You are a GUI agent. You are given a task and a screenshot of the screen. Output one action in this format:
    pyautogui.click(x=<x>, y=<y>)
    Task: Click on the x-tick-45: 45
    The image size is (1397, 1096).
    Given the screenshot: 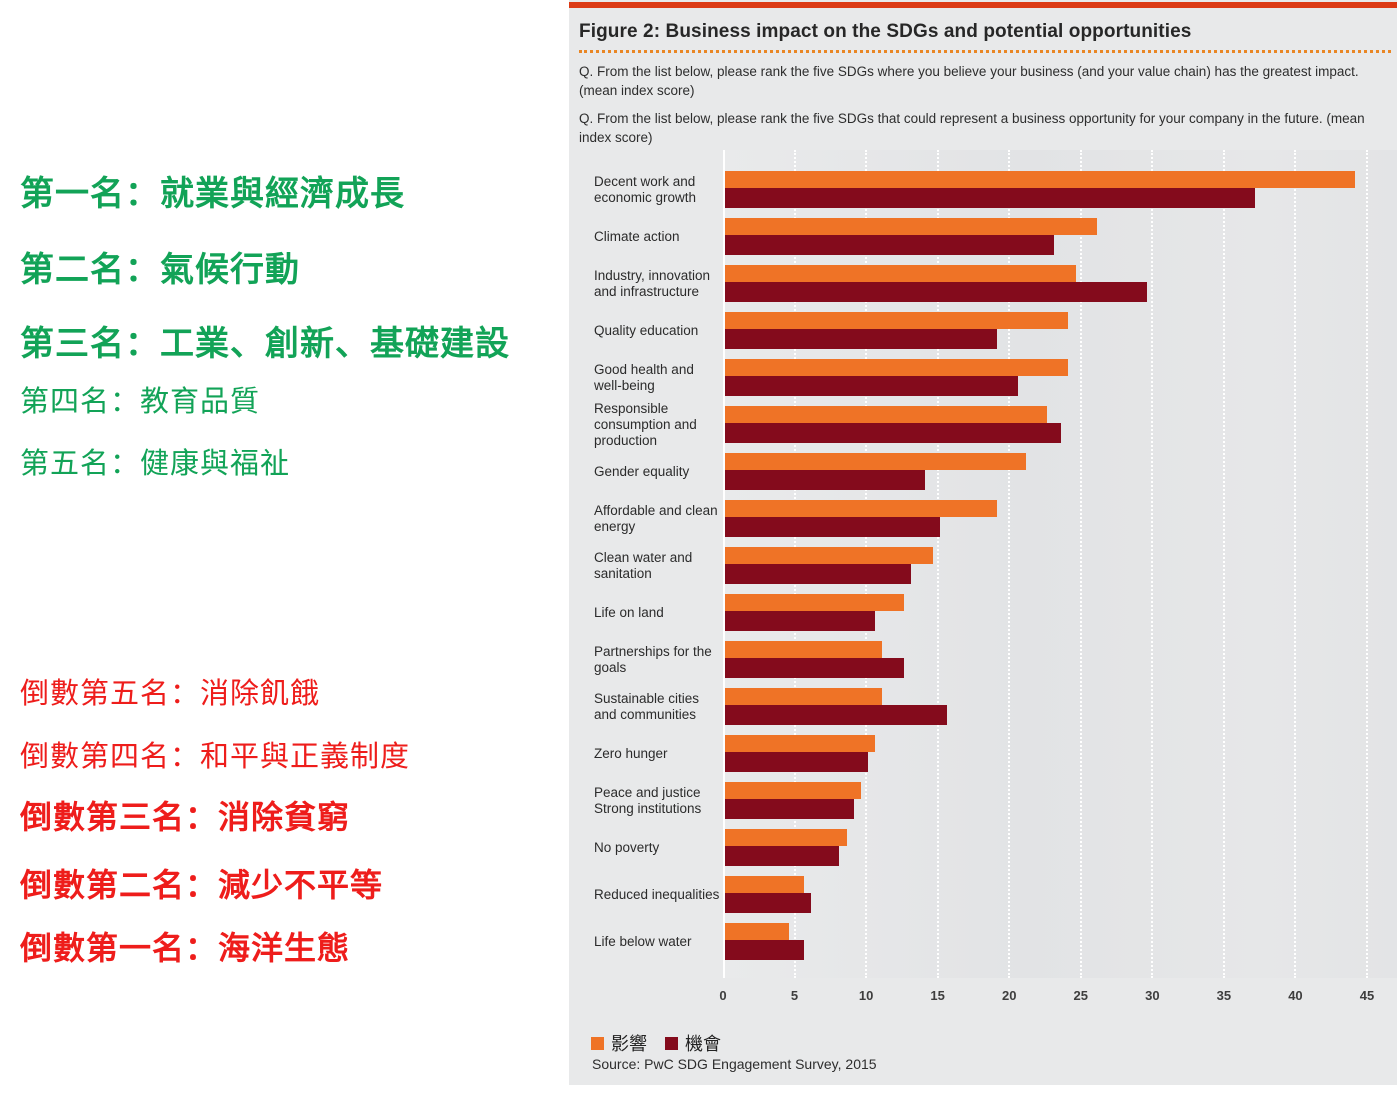 What is the action you would take?
    pyautogui.click(x=1367, y=995)
    